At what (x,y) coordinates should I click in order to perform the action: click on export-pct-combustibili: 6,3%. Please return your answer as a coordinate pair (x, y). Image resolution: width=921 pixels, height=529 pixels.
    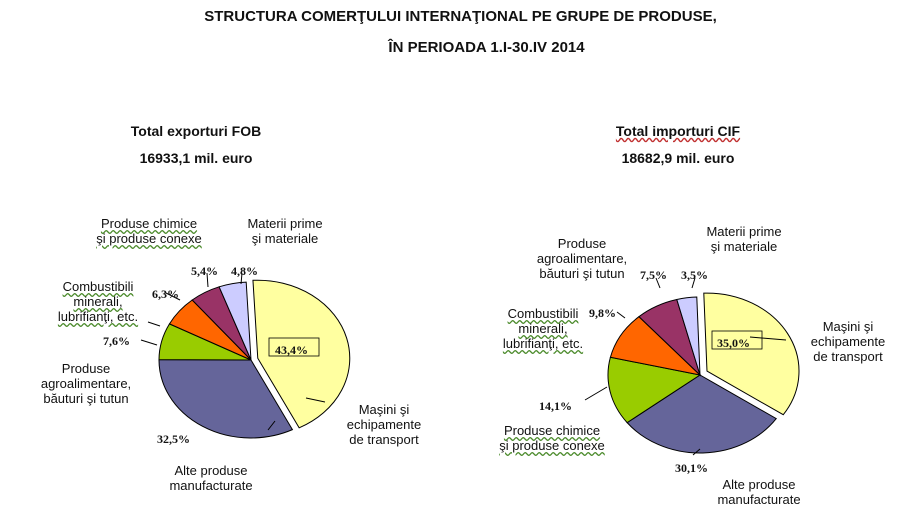
    Looking at the image, I should click on (165, 294).